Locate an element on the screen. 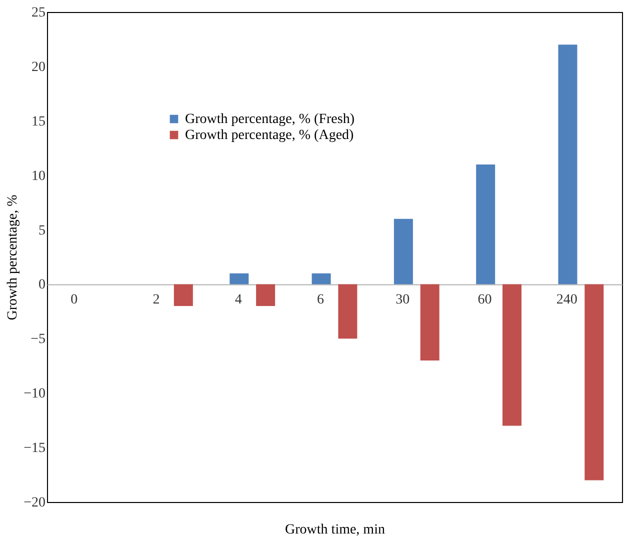 This screenshot has height=537, width=643. x-tick-label: 4 is located at coordinates (238, 300).